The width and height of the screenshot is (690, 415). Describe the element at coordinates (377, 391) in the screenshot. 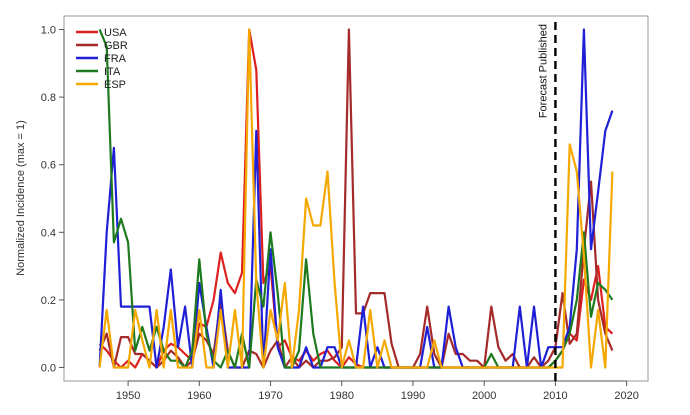

I see `x-axis: 1950 1960 1970 1980 1990 2000 2010 2020` at that location.